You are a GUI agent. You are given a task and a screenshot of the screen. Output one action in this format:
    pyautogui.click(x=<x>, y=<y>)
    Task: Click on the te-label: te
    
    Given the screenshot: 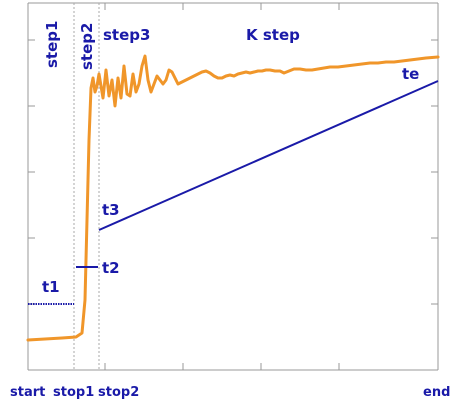 What is the action you would take?
    pyautogui.click(x=410, y=74)
    